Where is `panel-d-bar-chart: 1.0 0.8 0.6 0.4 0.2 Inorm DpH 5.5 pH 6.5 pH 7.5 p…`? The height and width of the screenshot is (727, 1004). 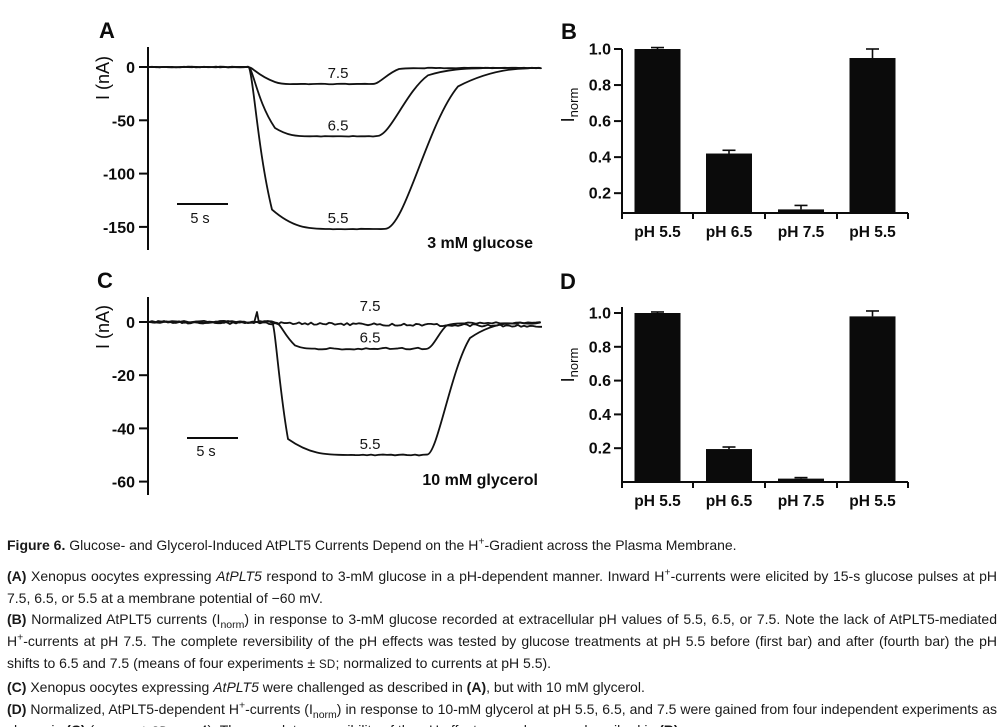 panel-d-bar-chart: 1.0 0.8 0.6 0.4 0.2 Inorm DpH 5.5 pH 6.5 pH 7.5 p… is located at coordinates (733, 389).